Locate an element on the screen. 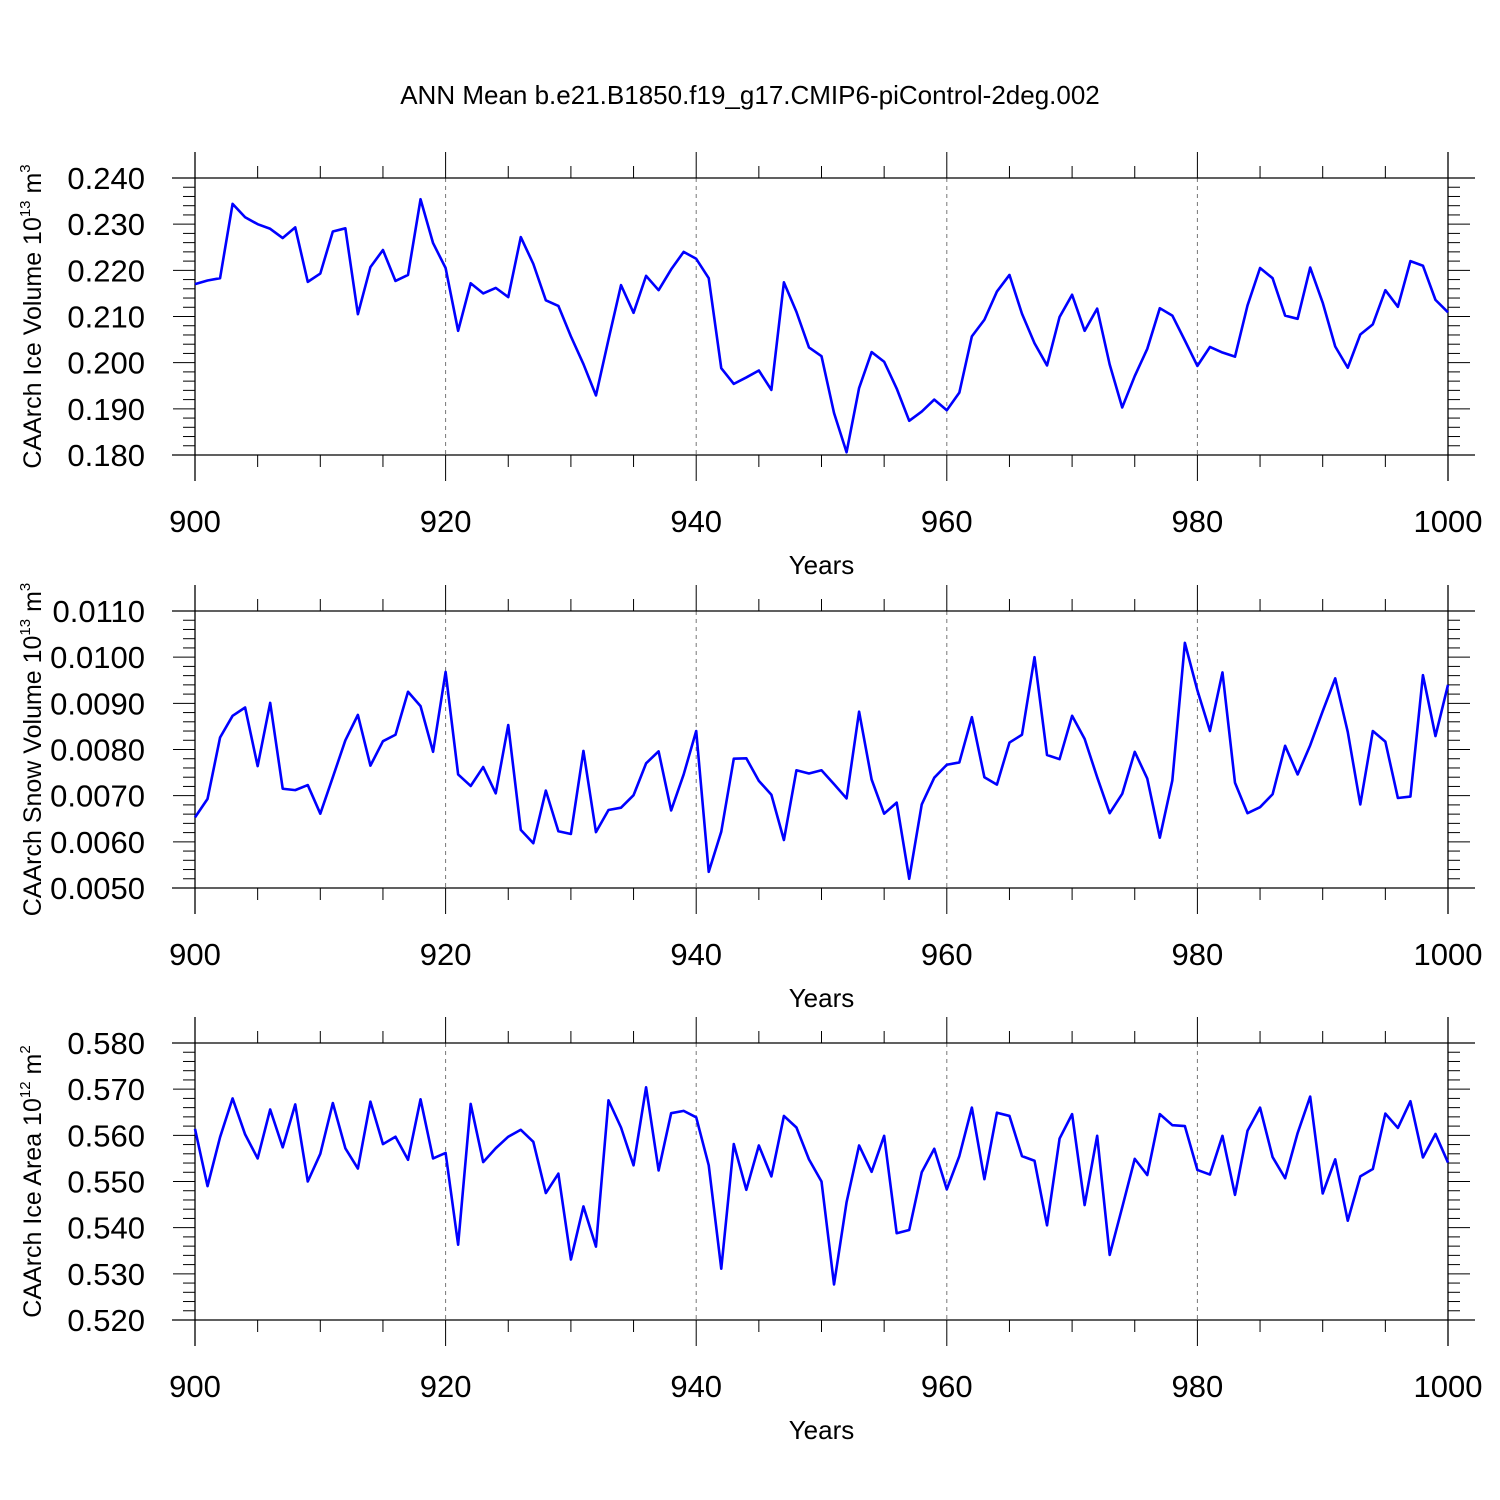 This screenshot has width=1500, height=1500. y-tick-label: 0.0090 is located at coordinates (97, 703).